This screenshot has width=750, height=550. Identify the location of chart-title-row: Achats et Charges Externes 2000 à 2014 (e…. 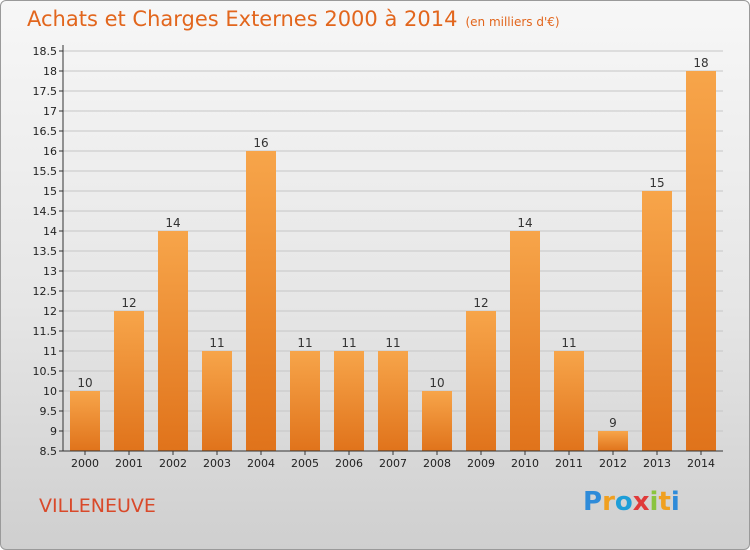
(293, 19).